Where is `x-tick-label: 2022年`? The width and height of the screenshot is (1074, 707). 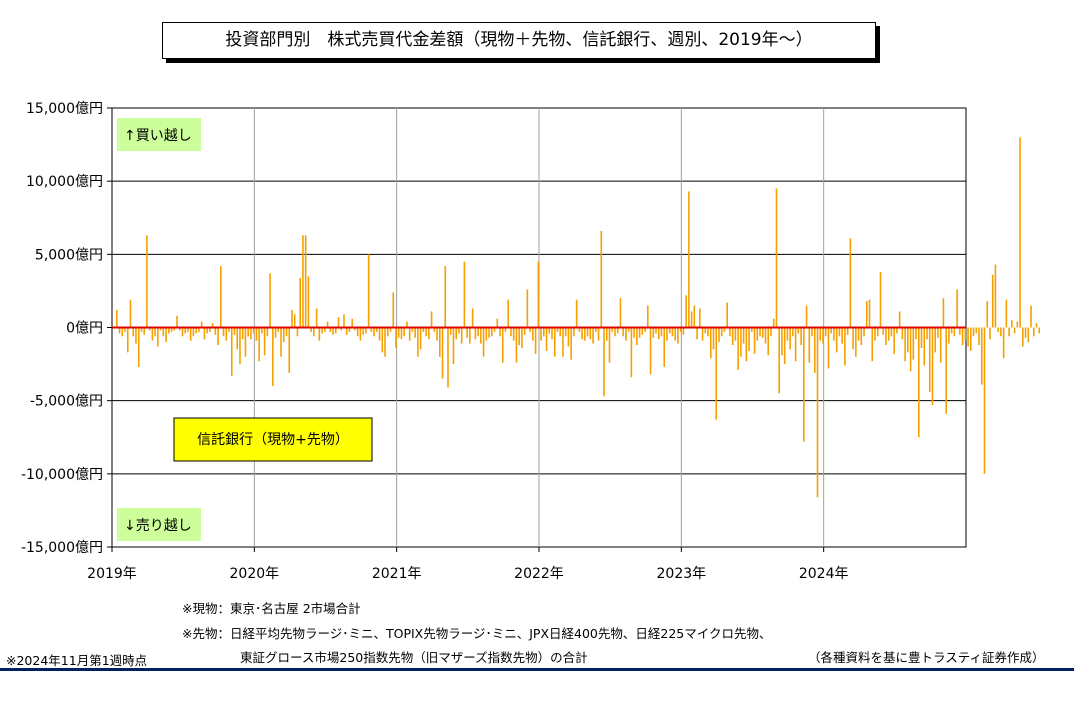 x-tick-label: 2022年 is located at coordinates (539, 574).